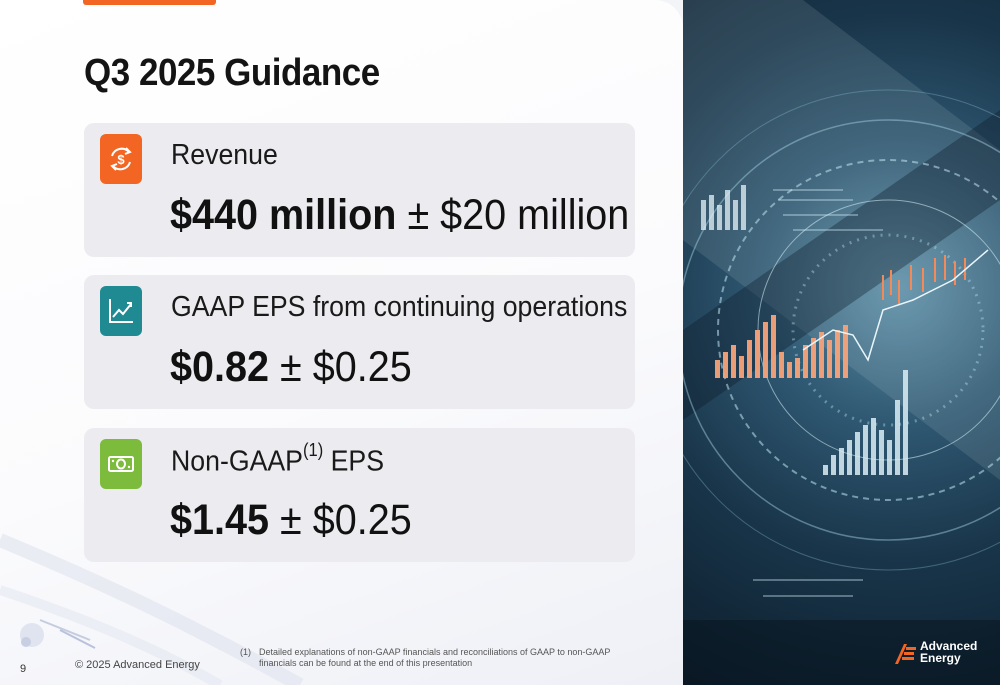  I want to click on logo-line-1: Advanced, so click(949, 646).